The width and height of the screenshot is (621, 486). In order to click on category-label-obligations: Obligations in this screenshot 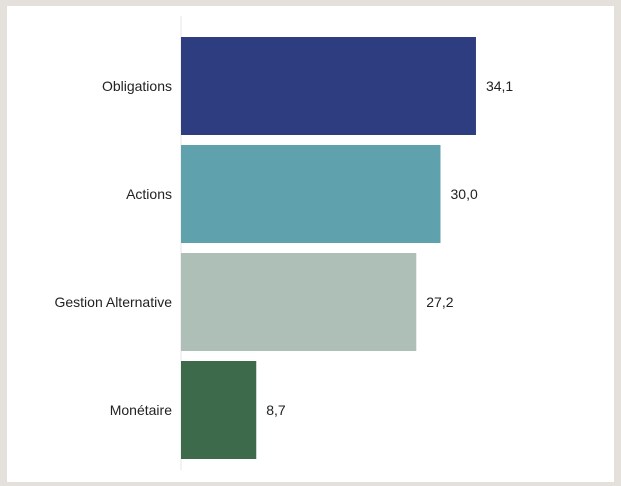, I will do `click(137, 86)`.